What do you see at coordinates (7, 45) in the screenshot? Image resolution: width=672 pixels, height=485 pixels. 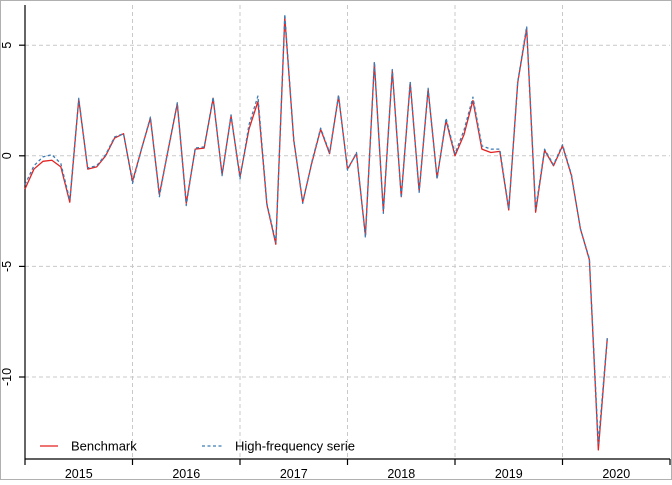 I see `y-tick-label: 5` at bounding box center [7, 45].